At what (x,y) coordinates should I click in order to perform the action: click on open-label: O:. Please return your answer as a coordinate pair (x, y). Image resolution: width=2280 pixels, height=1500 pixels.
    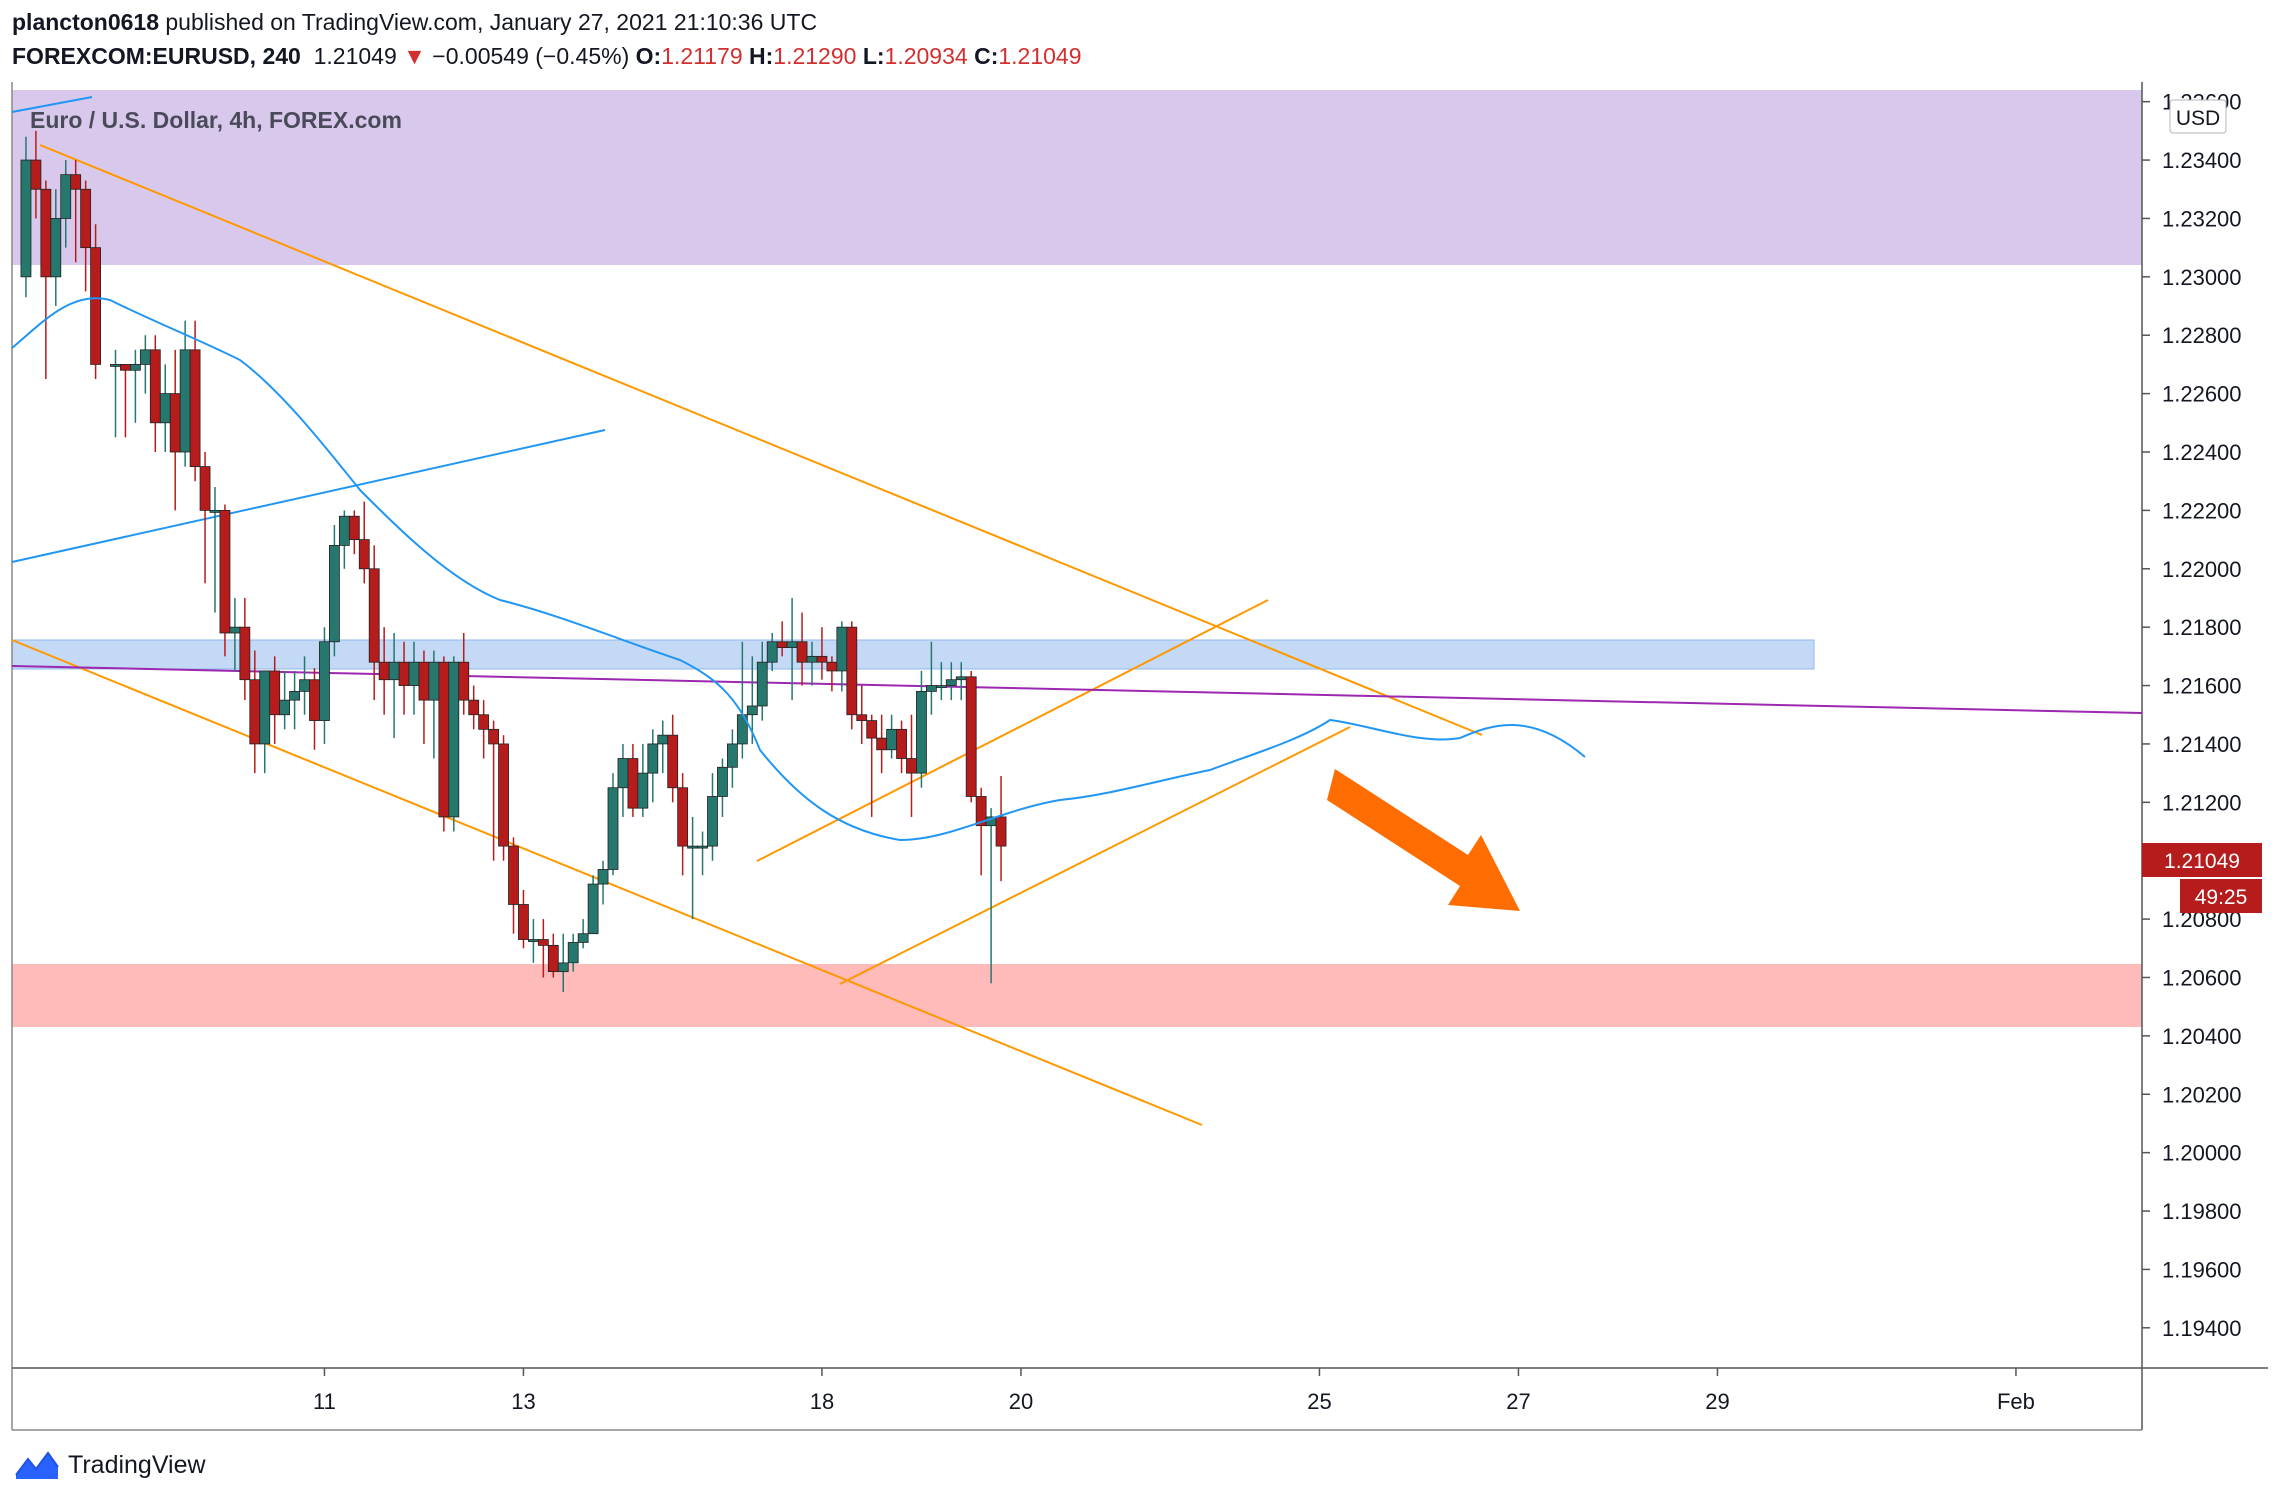
    Looking at the image, I should click on (648, 56).